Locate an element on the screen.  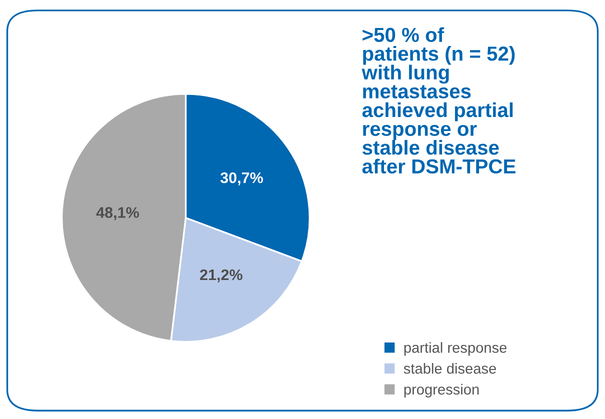
legend-label: stable disease is located at coordinates (450, 368).